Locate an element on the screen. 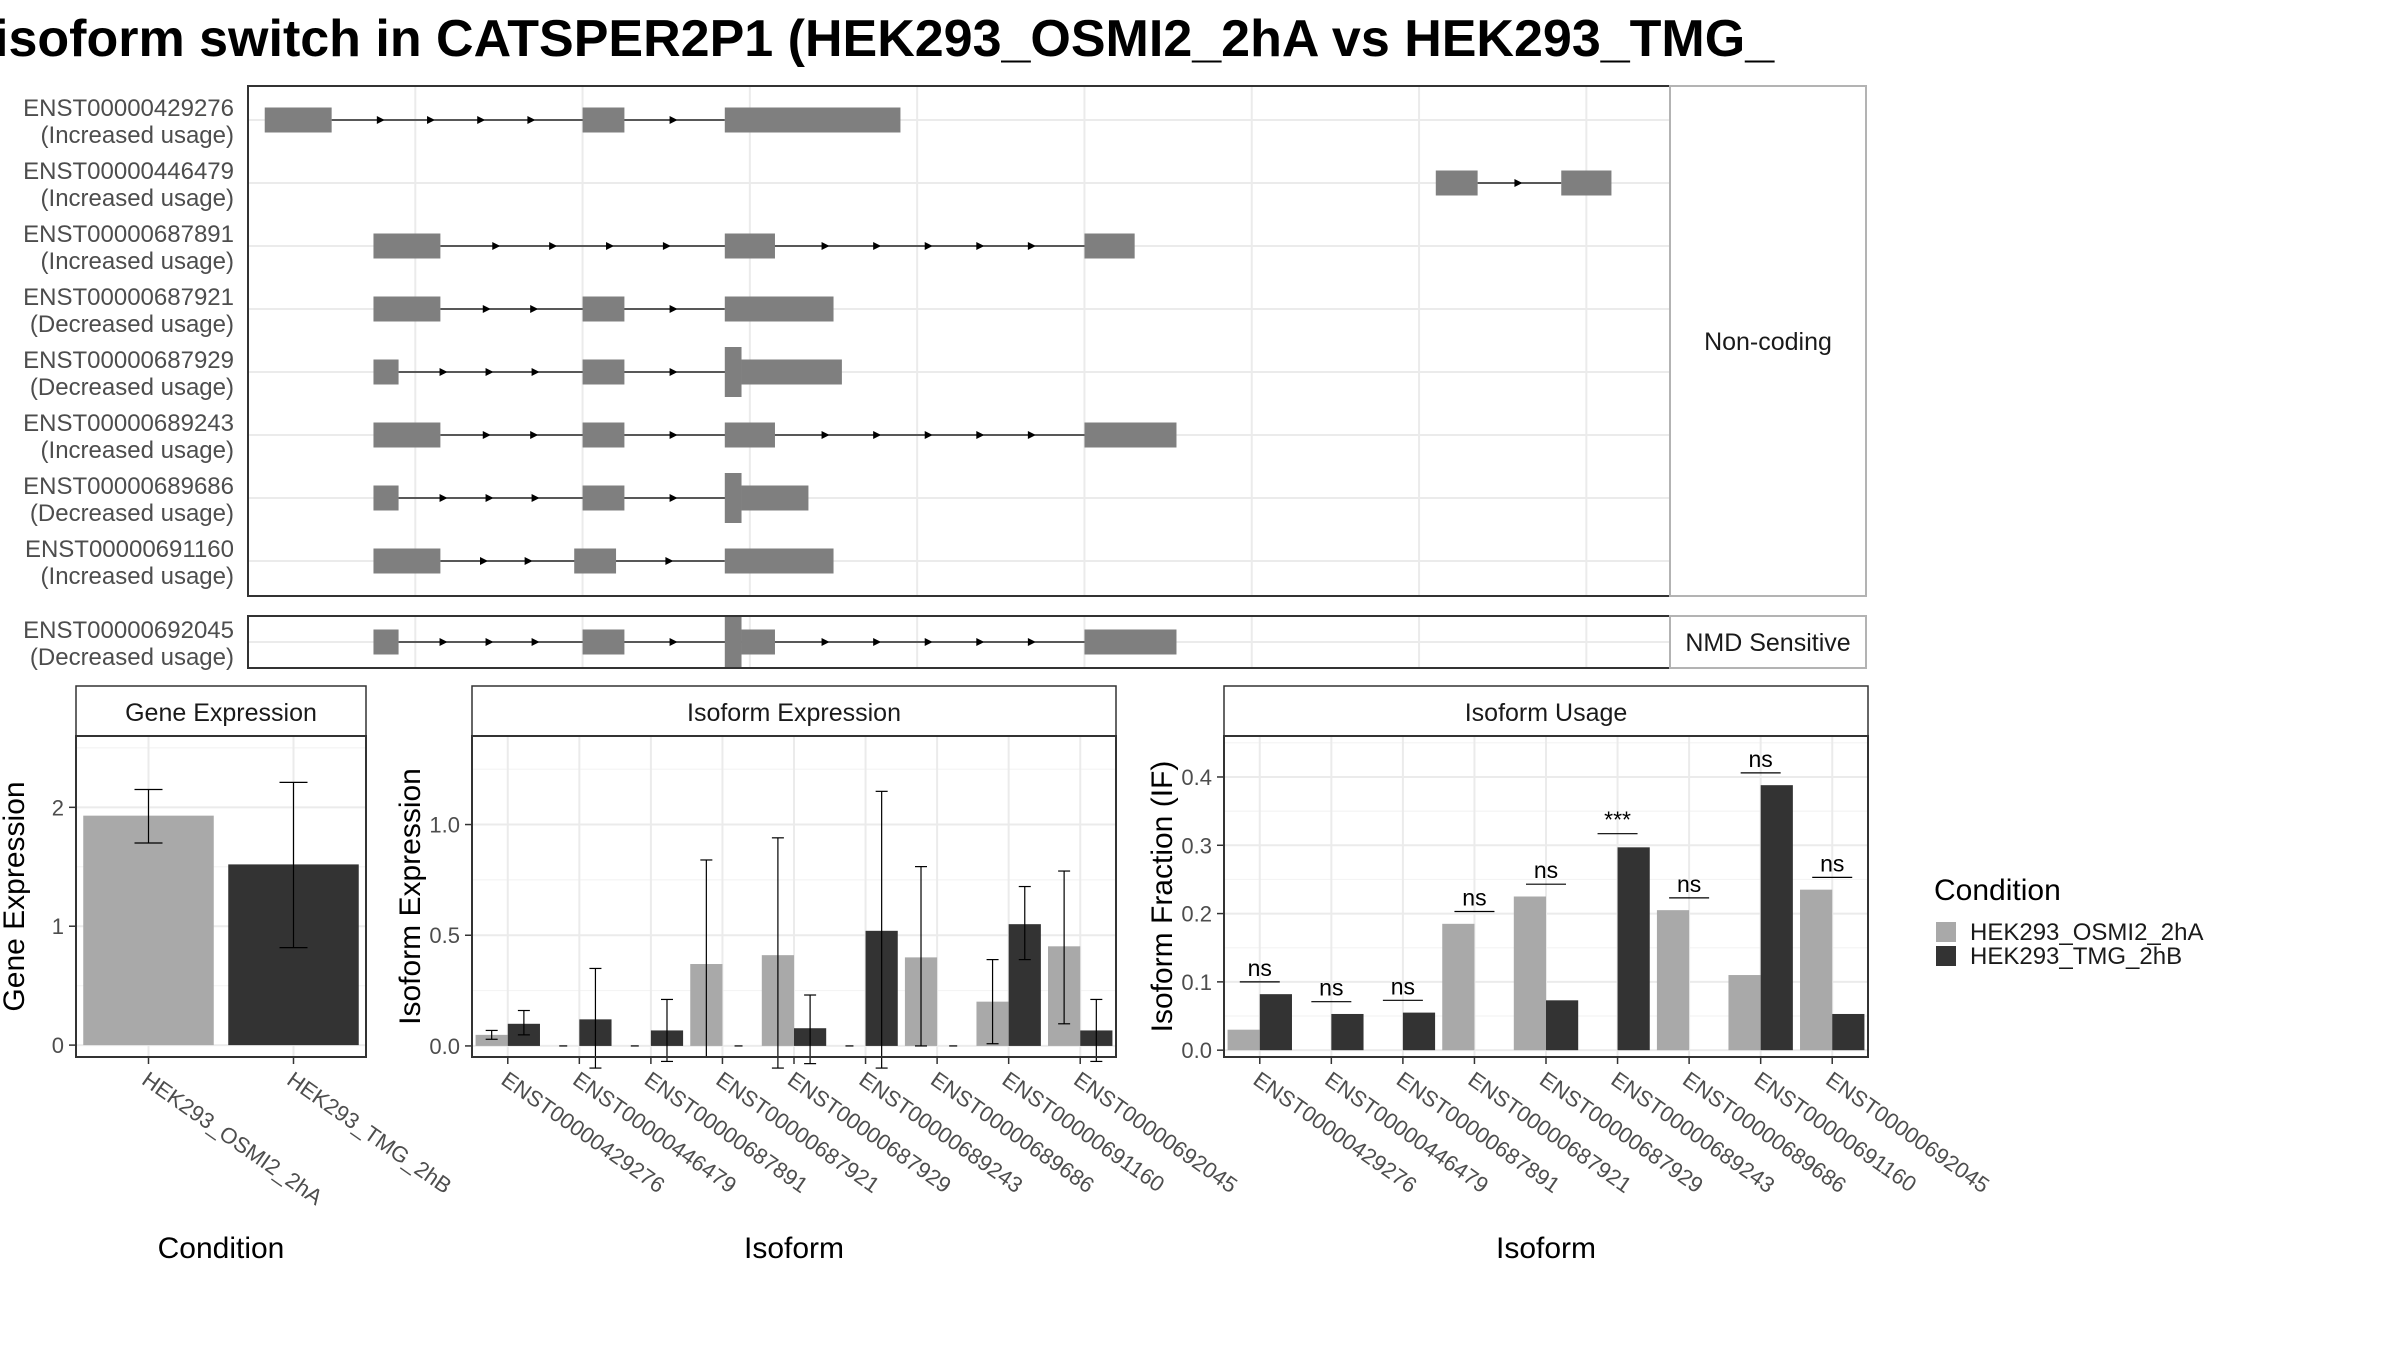 The height and width of the screenshot is (1350, 2400). y-axis-title: Isoform Expression is located at coordinates (410, 896).